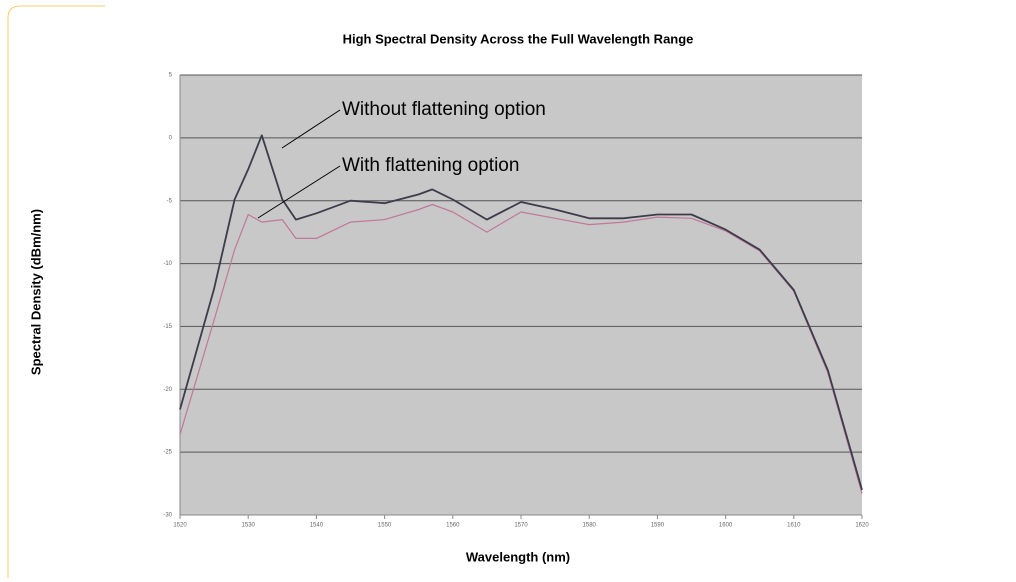 The height and width of the screenshot is (582, 1016). Describe the element at coordinates (317, 526) in the screenshot. I see `x-tick-label: 1540` at that location.